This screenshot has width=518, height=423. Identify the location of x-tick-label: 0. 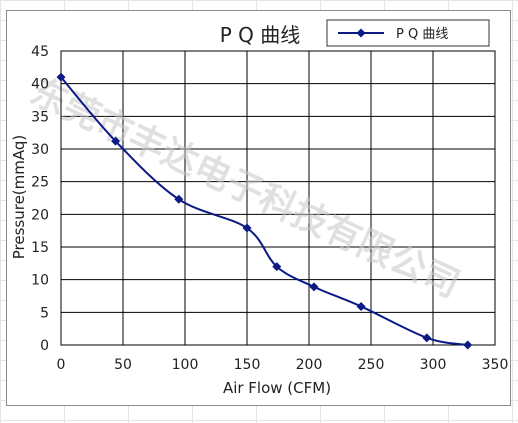
(61, 365).